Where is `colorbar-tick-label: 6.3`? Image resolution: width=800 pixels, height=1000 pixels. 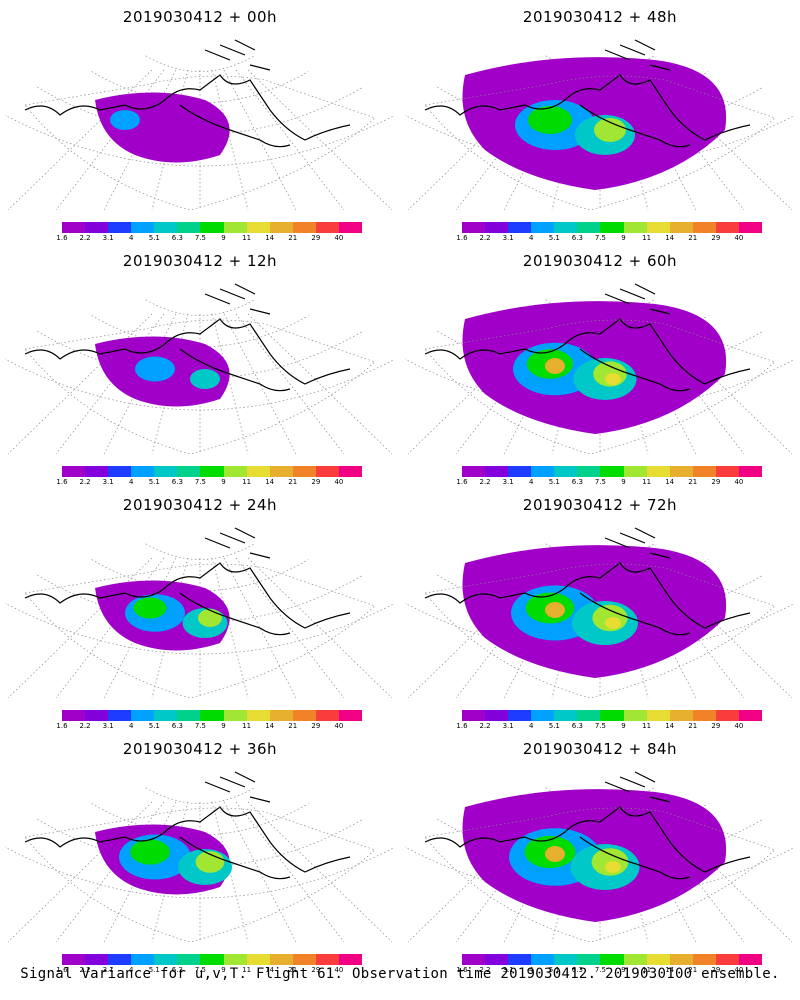
colorbar-tick-label: 6.3 is located at coordinates (577, 970).